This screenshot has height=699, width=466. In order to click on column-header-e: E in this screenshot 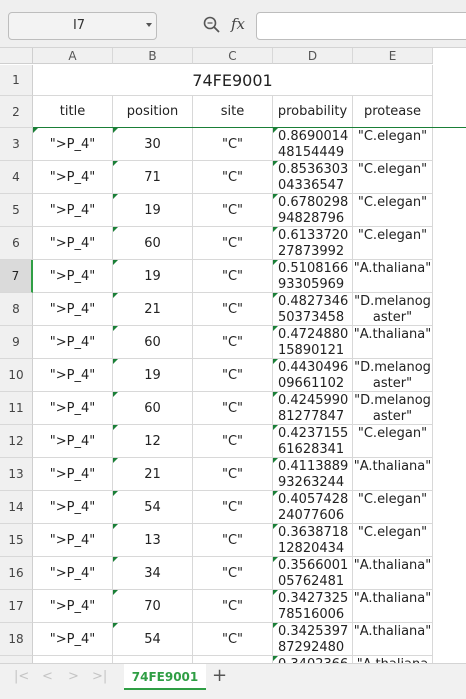, I will do `click(393, 56)`.